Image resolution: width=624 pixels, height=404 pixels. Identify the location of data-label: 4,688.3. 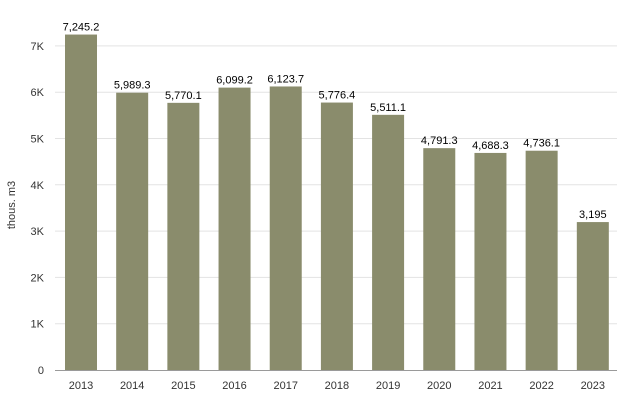
(490, 146).